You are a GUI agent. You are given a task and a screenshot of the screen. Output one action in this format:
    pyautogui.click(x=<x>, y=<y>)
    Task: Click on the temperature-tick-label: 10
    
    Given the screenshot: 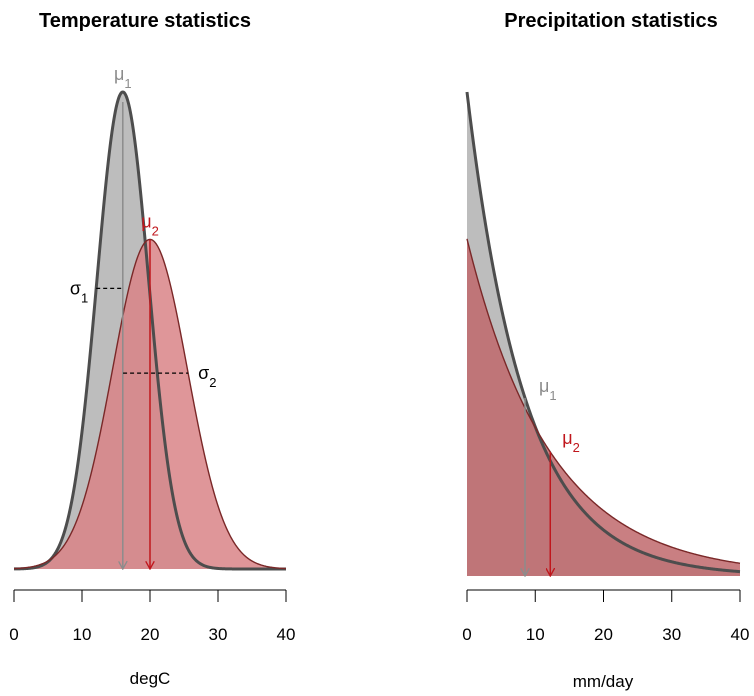 What is the action you would take?
    pyautogui.click(x=82, y=634)
    